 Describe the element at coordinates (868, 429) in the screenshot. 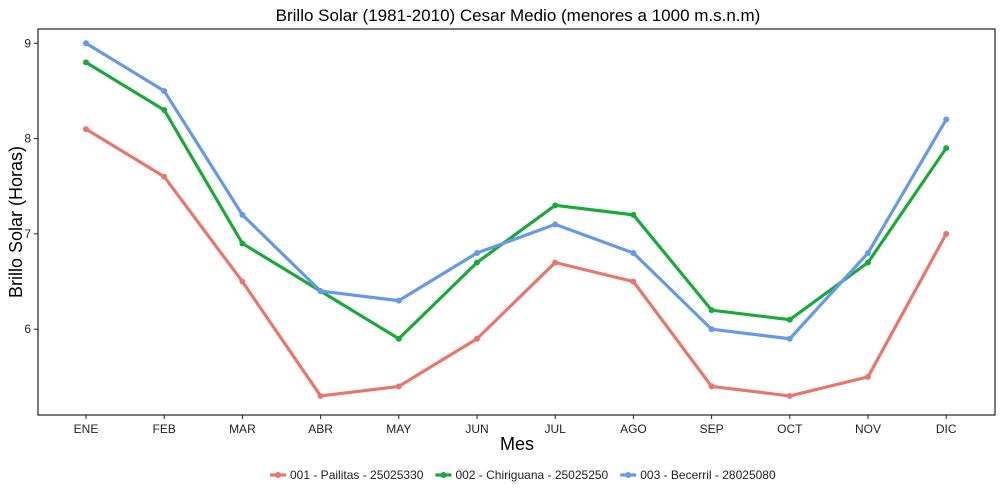

I see `x-tick-label: NOV` at that location.